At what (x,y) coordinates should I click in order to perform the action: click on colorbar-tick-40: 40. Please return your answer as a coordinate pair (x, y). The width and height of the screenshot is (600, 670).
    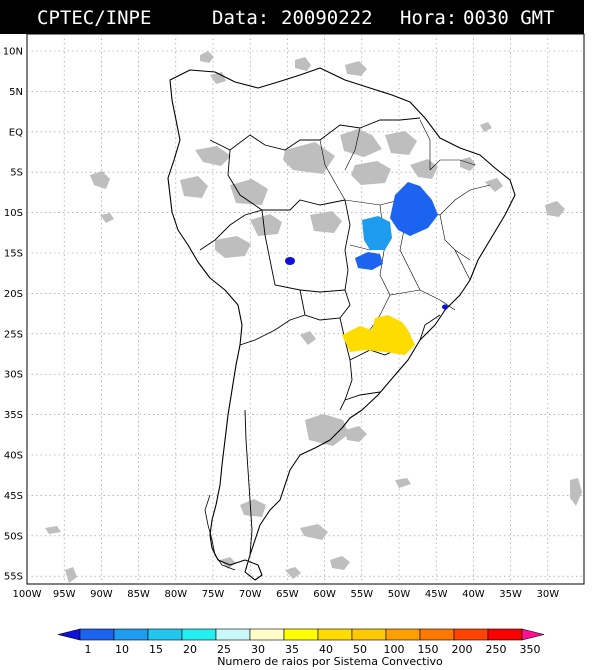
    Looking at the image, I should click on (326, 649).